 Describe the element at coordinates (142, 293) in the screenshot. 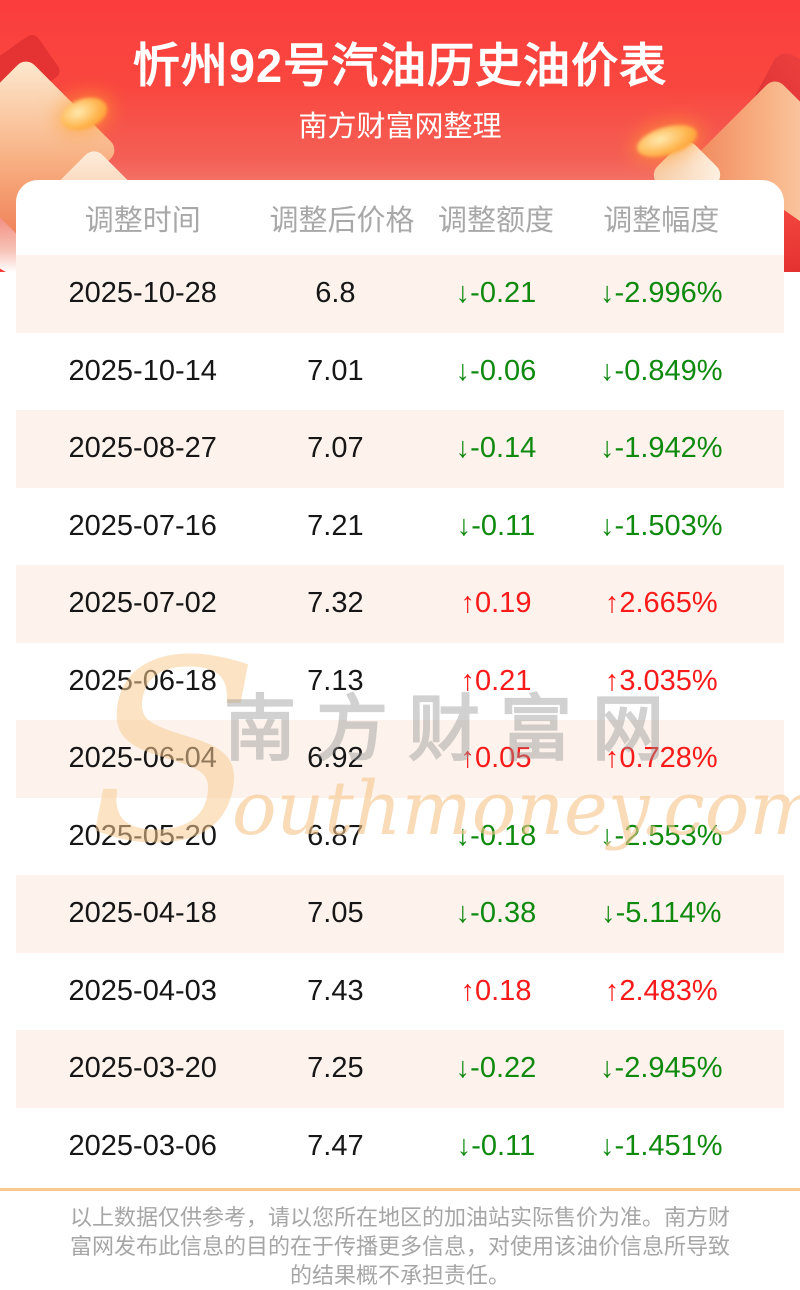

I see `row-date: 2025-10-28` at that location.